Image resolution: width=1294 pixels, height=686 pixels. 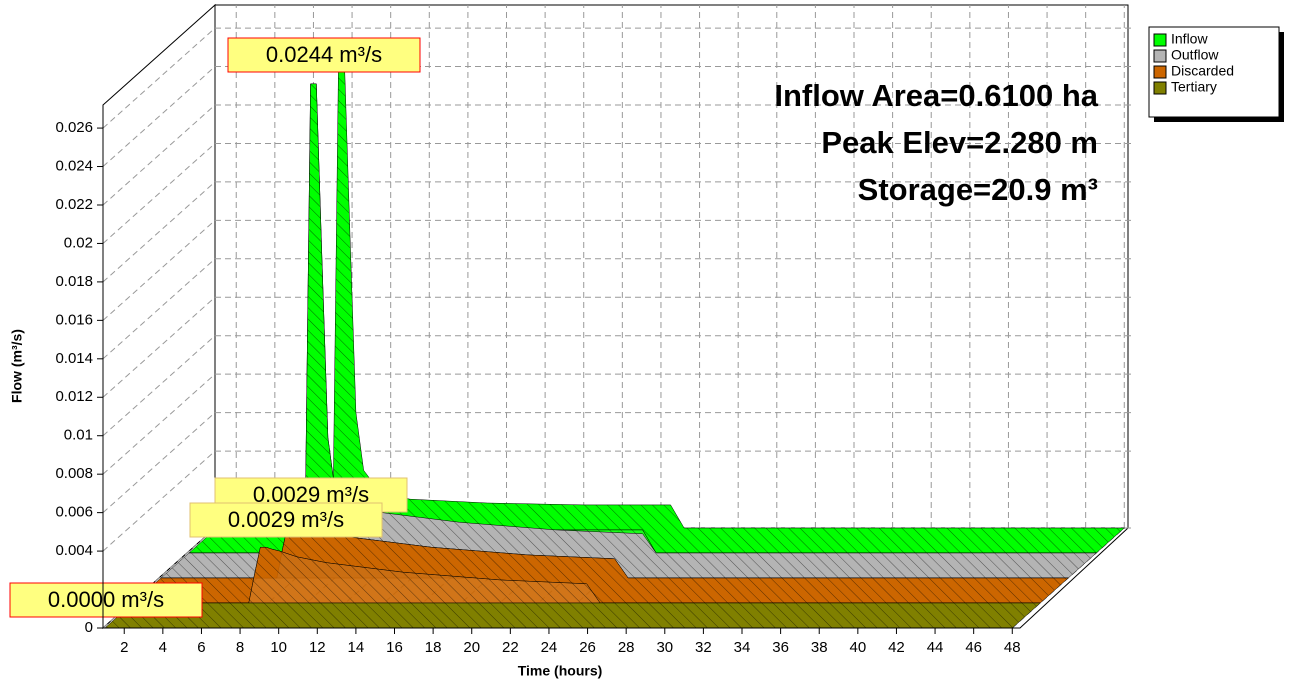 I want to click on y-tick-label: 0.016, so click(x=74, y=319).